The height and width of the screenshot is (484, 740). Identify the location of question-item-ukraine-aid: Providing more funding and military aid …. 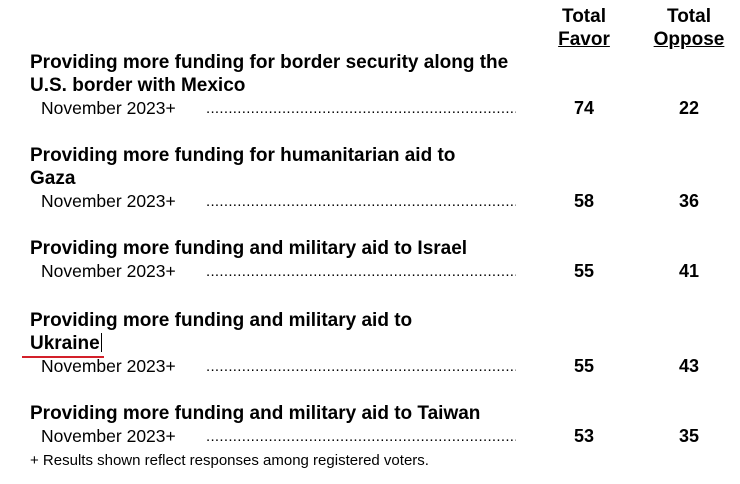
(376, 343).